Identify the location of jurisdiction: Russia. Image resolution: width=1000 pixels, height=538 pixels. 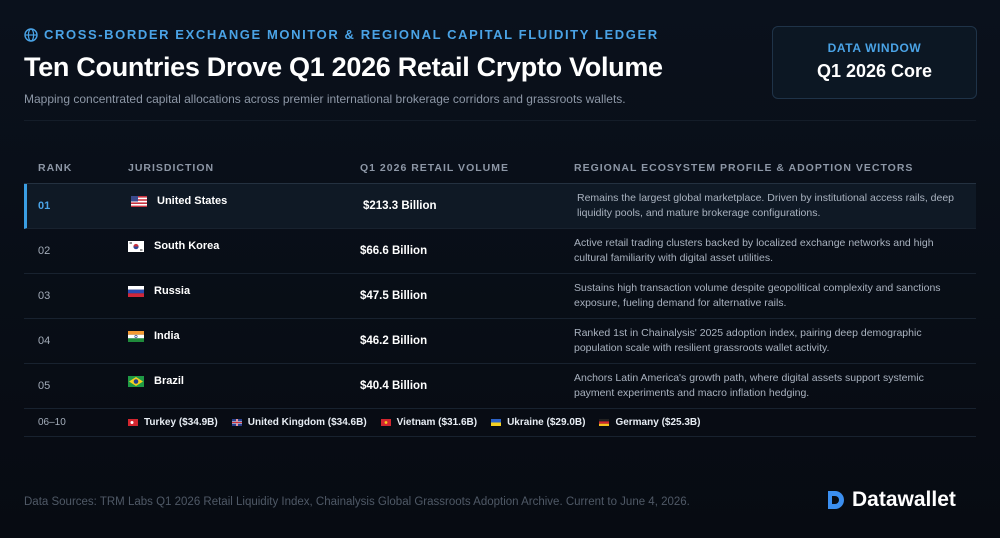
(230, 291).